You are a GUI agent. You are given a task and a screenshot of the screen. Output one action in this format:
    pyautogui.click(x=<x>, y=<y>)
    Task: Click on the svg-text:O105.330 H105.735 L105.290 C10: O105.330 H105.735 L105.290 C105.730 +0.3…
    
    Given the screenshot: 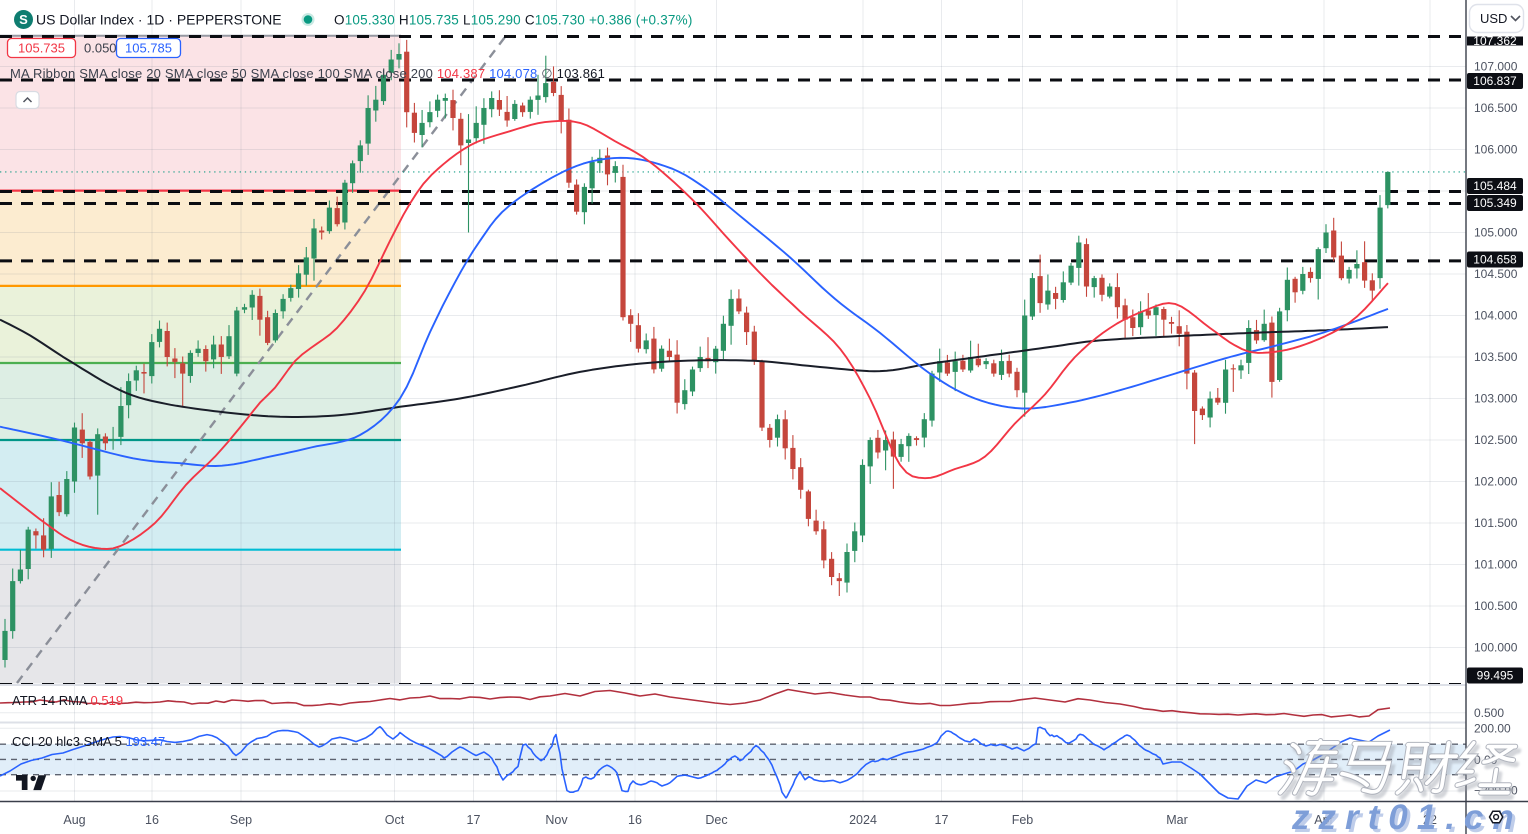 What is the action you would take?
    pyautogui.click(x=513, y=20)
    